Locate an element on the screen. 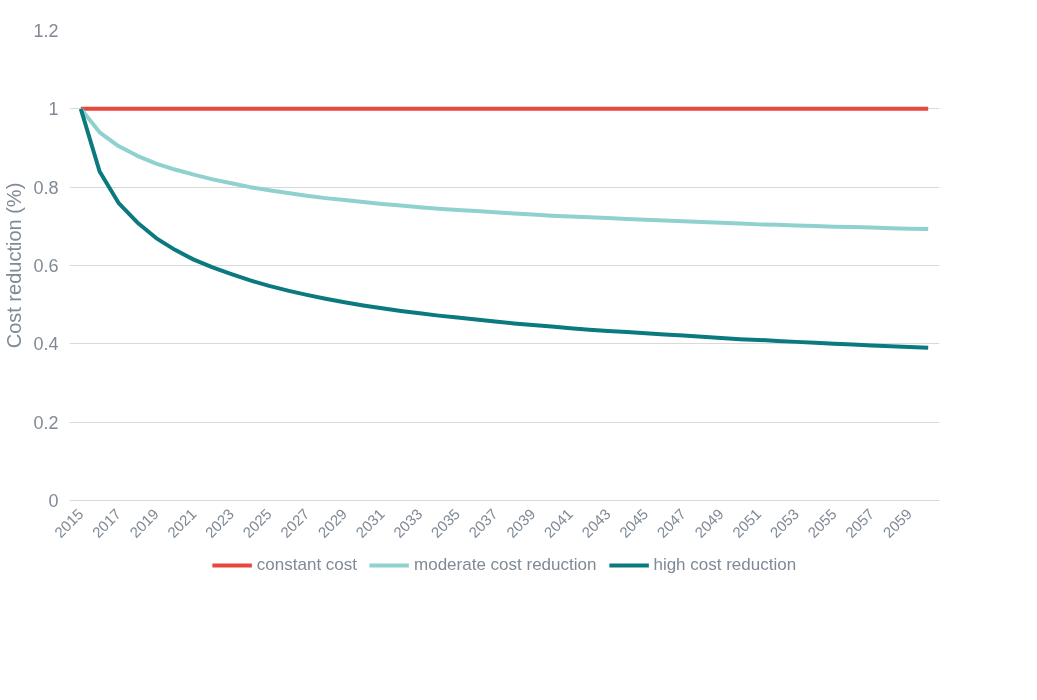  y-tick-label: 0.8 is located at coordinates (46, 187).